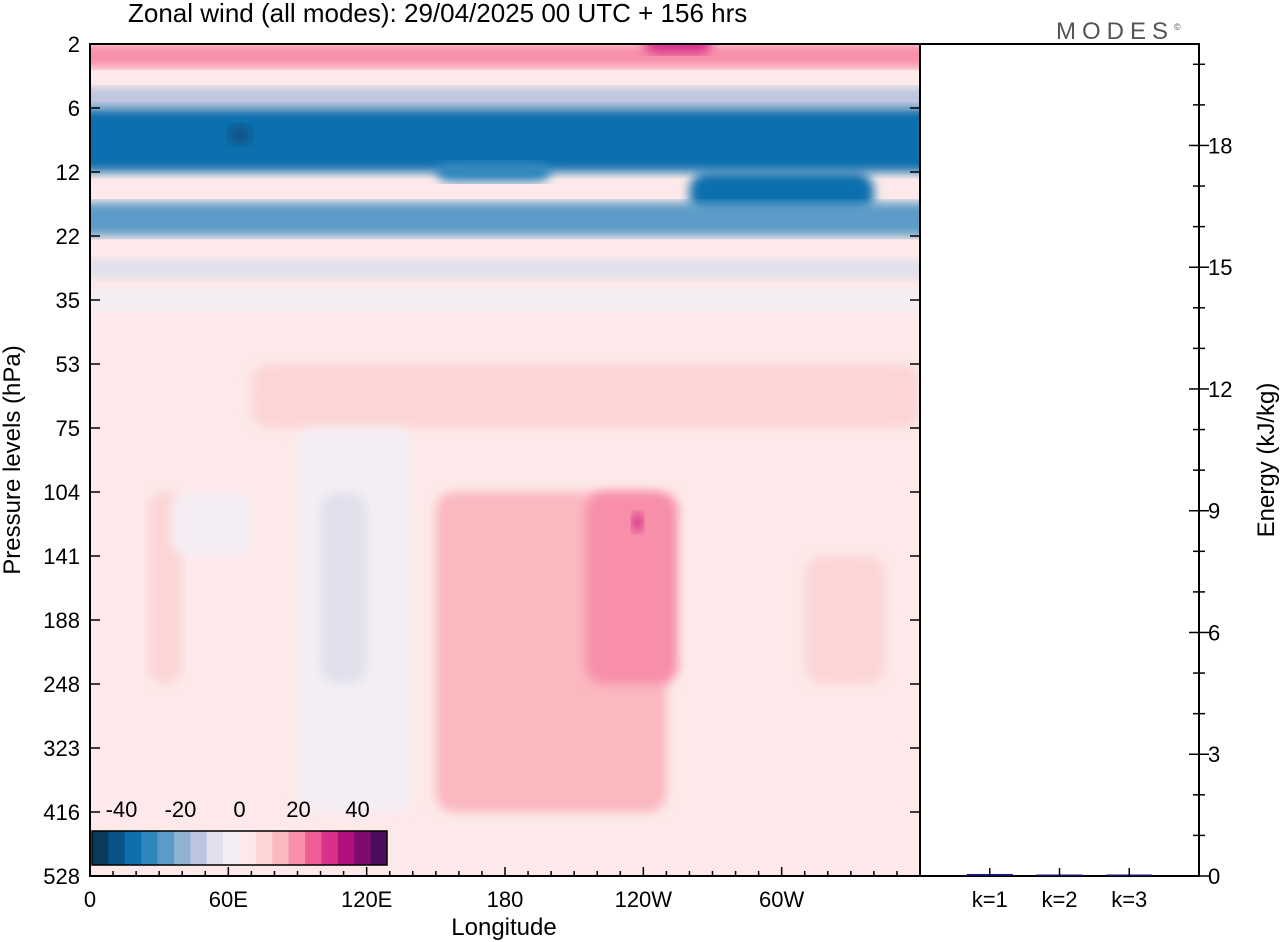 The width and height of the screenshot is (1280, 942). Describe the element at coordinates (1177, 27) in the screenshot. I see `logo-mark: ©` at that location.